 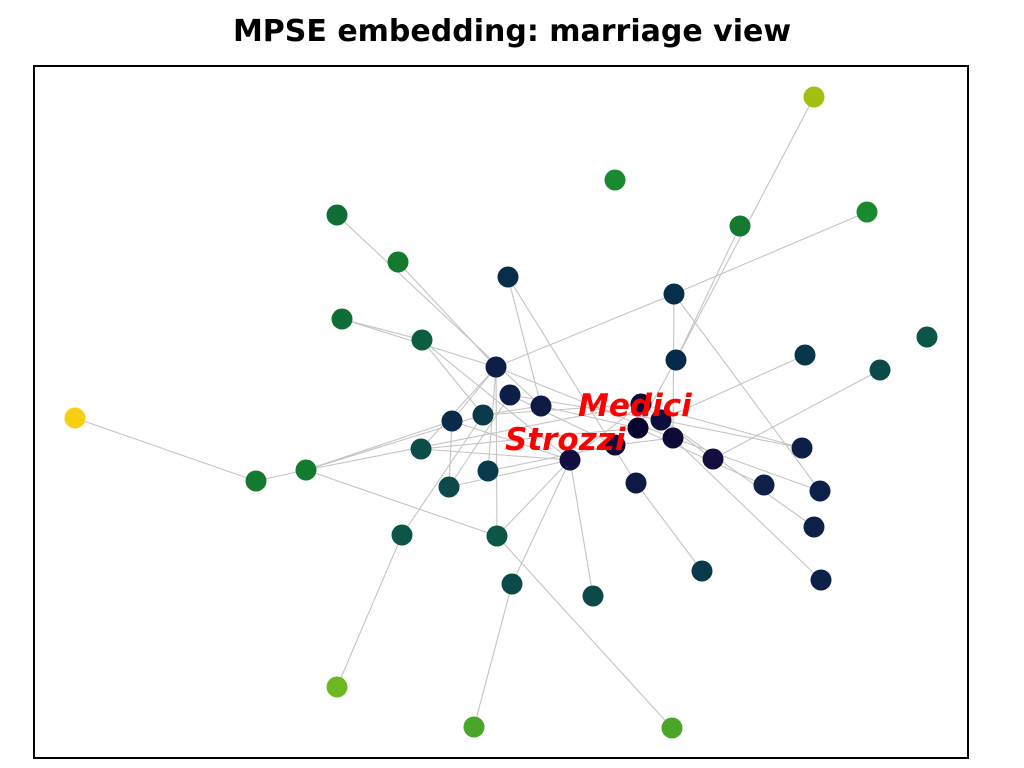 I want to click on label-strozzi: Strozzi, so click(x=565, y=440).